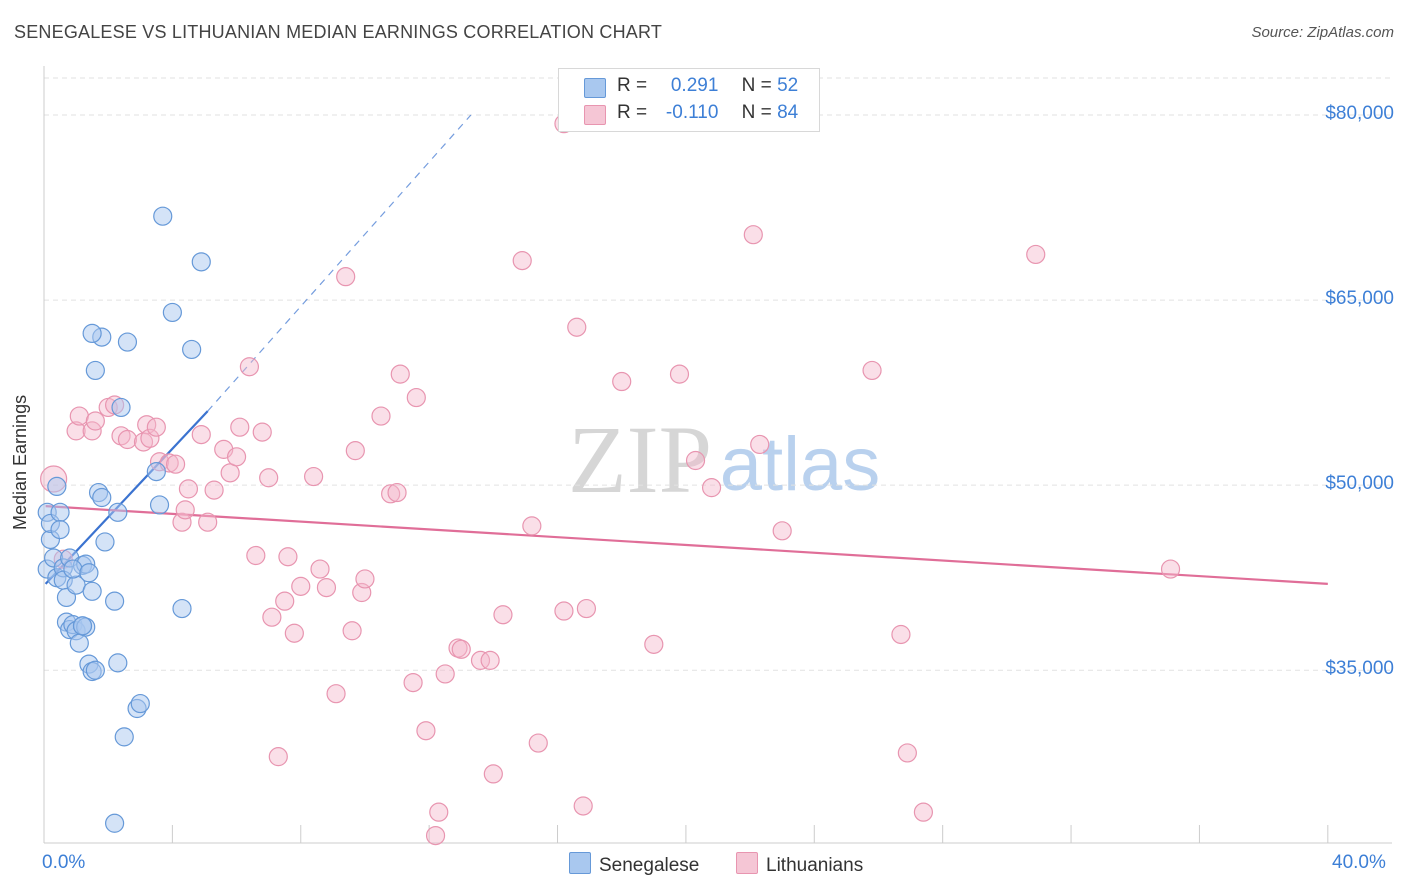 This screenshot has width=1406, height=892. Describe the element at coordinates (1322, 32) in the screenshot. I see `source-credit: Source: ZipAtlas.com` at that location.